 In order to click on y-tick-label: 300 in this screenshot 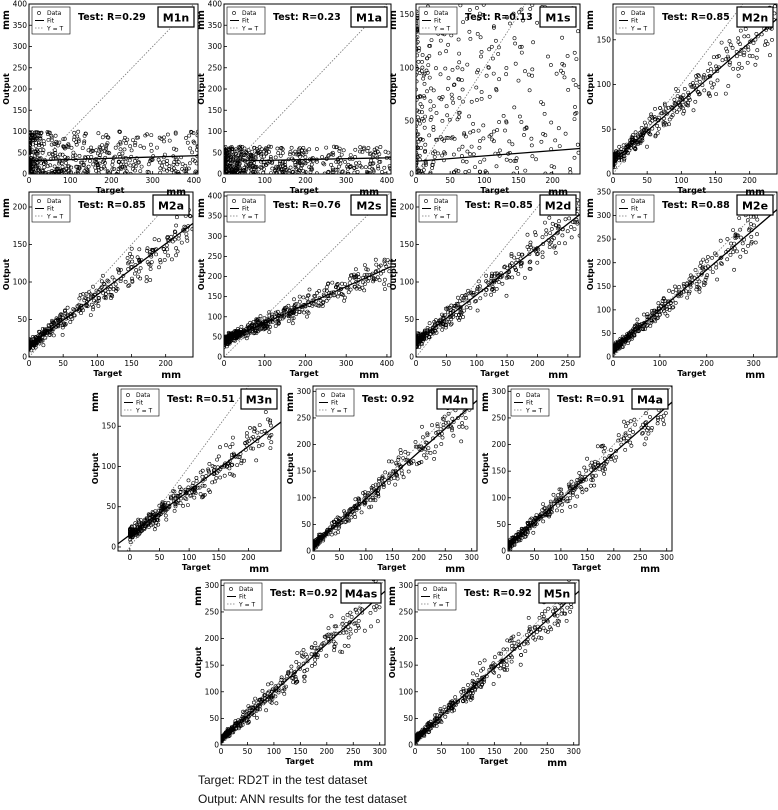, I will do `click(215, 236)`.